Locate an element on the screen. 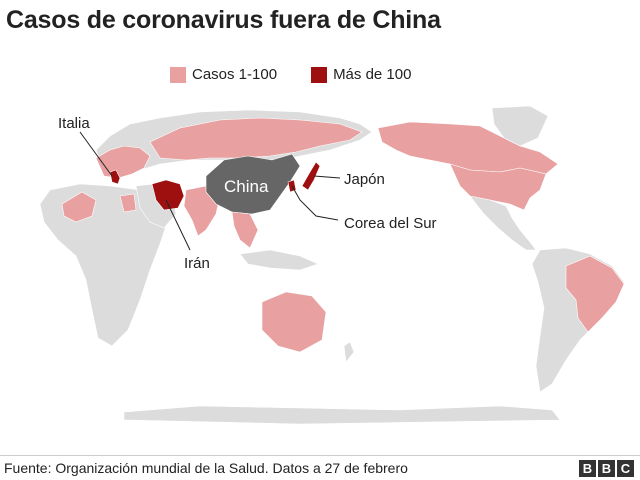  bbc-logo-letter-3: C is located at coordinates (625, 468).